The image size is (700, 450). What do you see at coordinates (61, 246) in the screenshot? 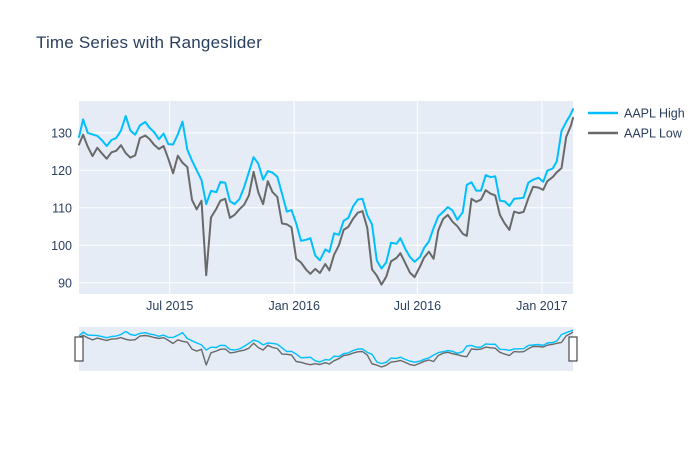
I see `y-tick-label: 100` at bounding box center [61, 246].